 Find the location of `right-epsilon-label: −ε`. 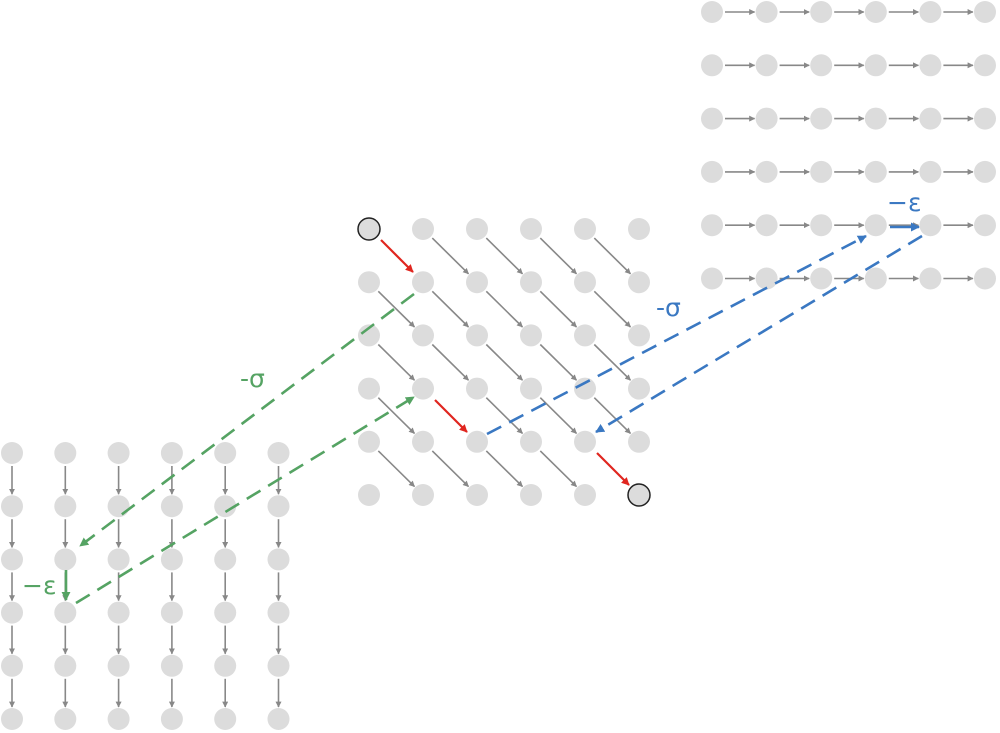

right-epsilon-label: −ε is located at coordinates (904, 202).